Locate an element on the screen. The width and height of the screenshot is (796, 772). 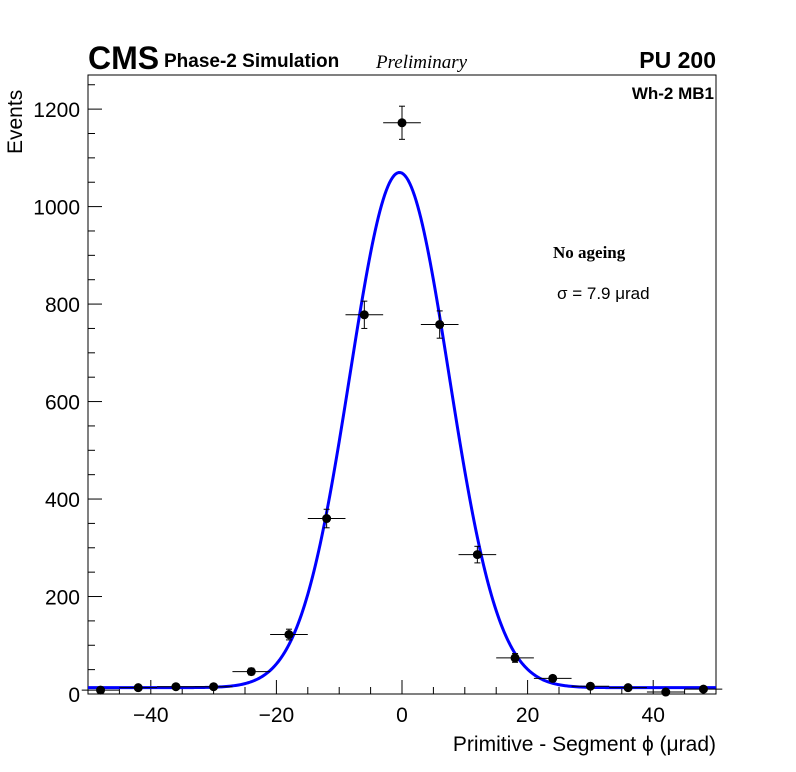
y-tick-label: 0 is located at coordinates (74, 695).